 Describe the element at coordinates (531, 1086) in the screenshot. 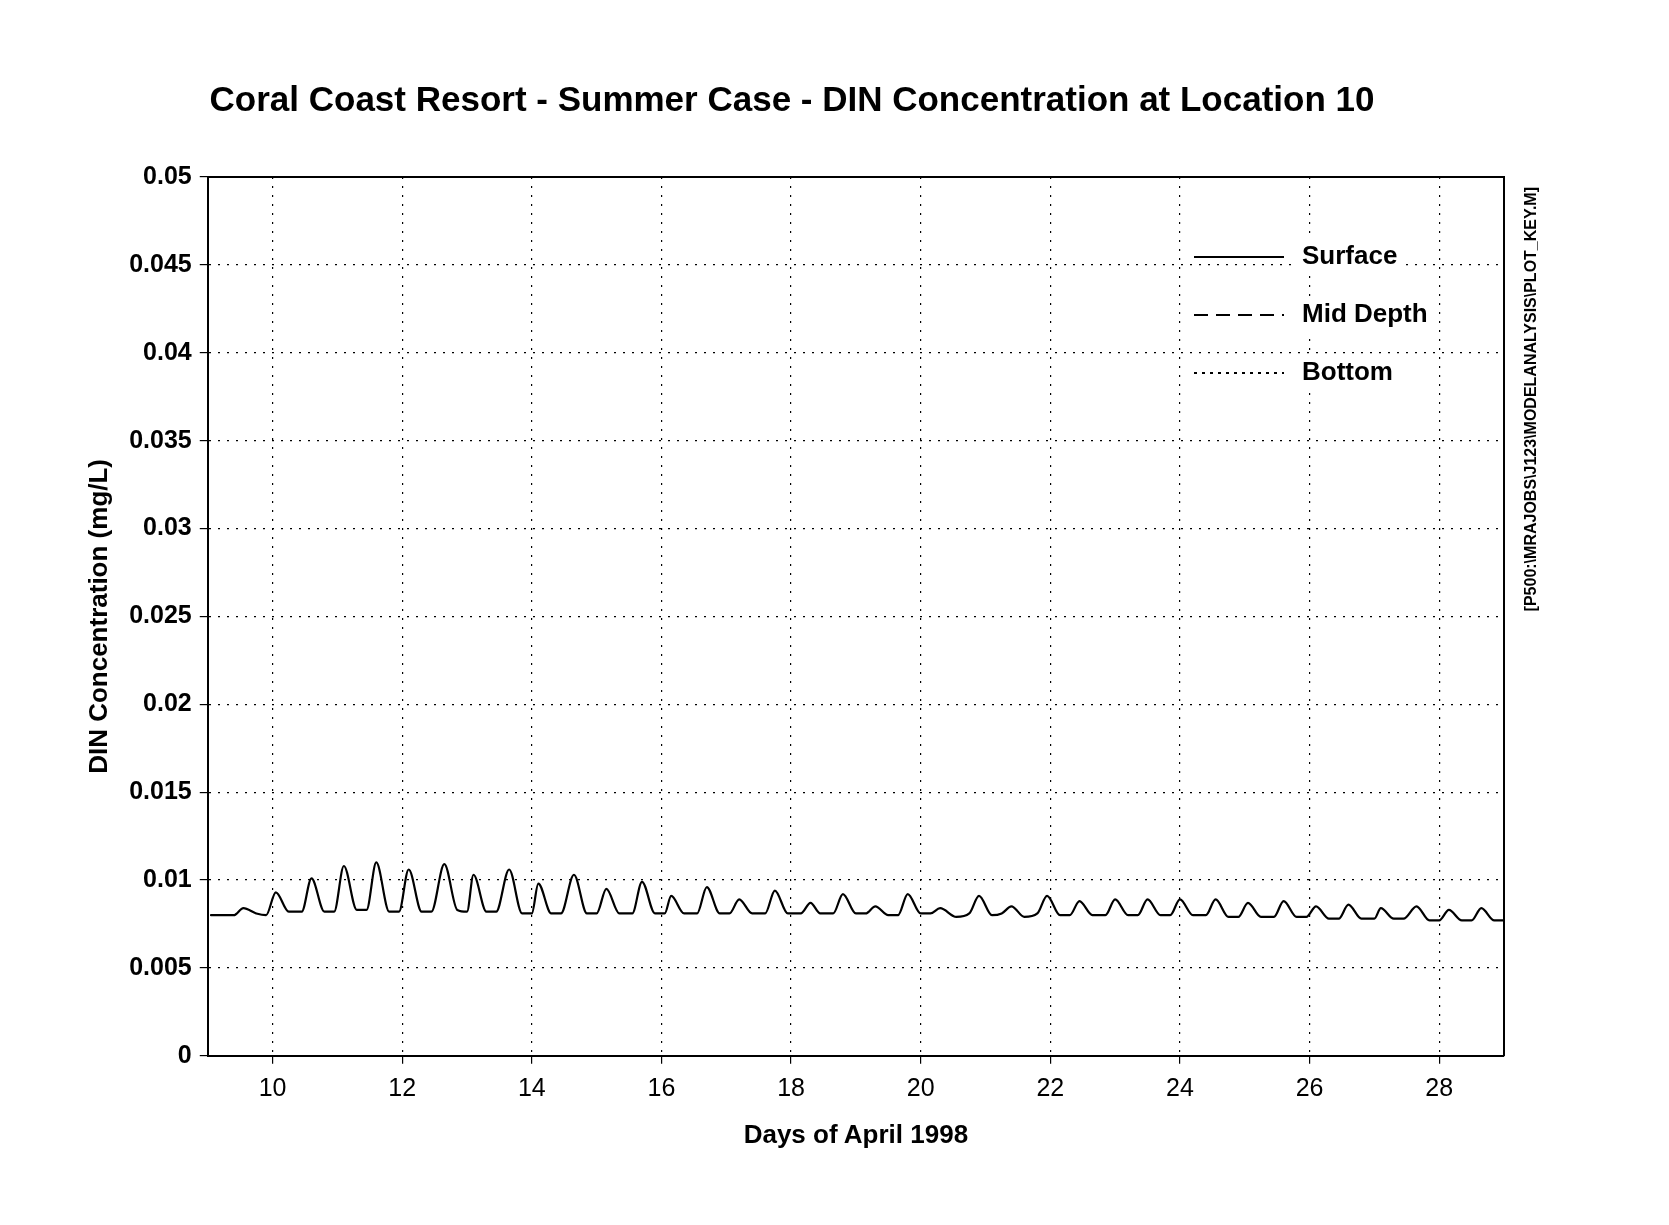

I see `x-tick-label: 14` at that location.